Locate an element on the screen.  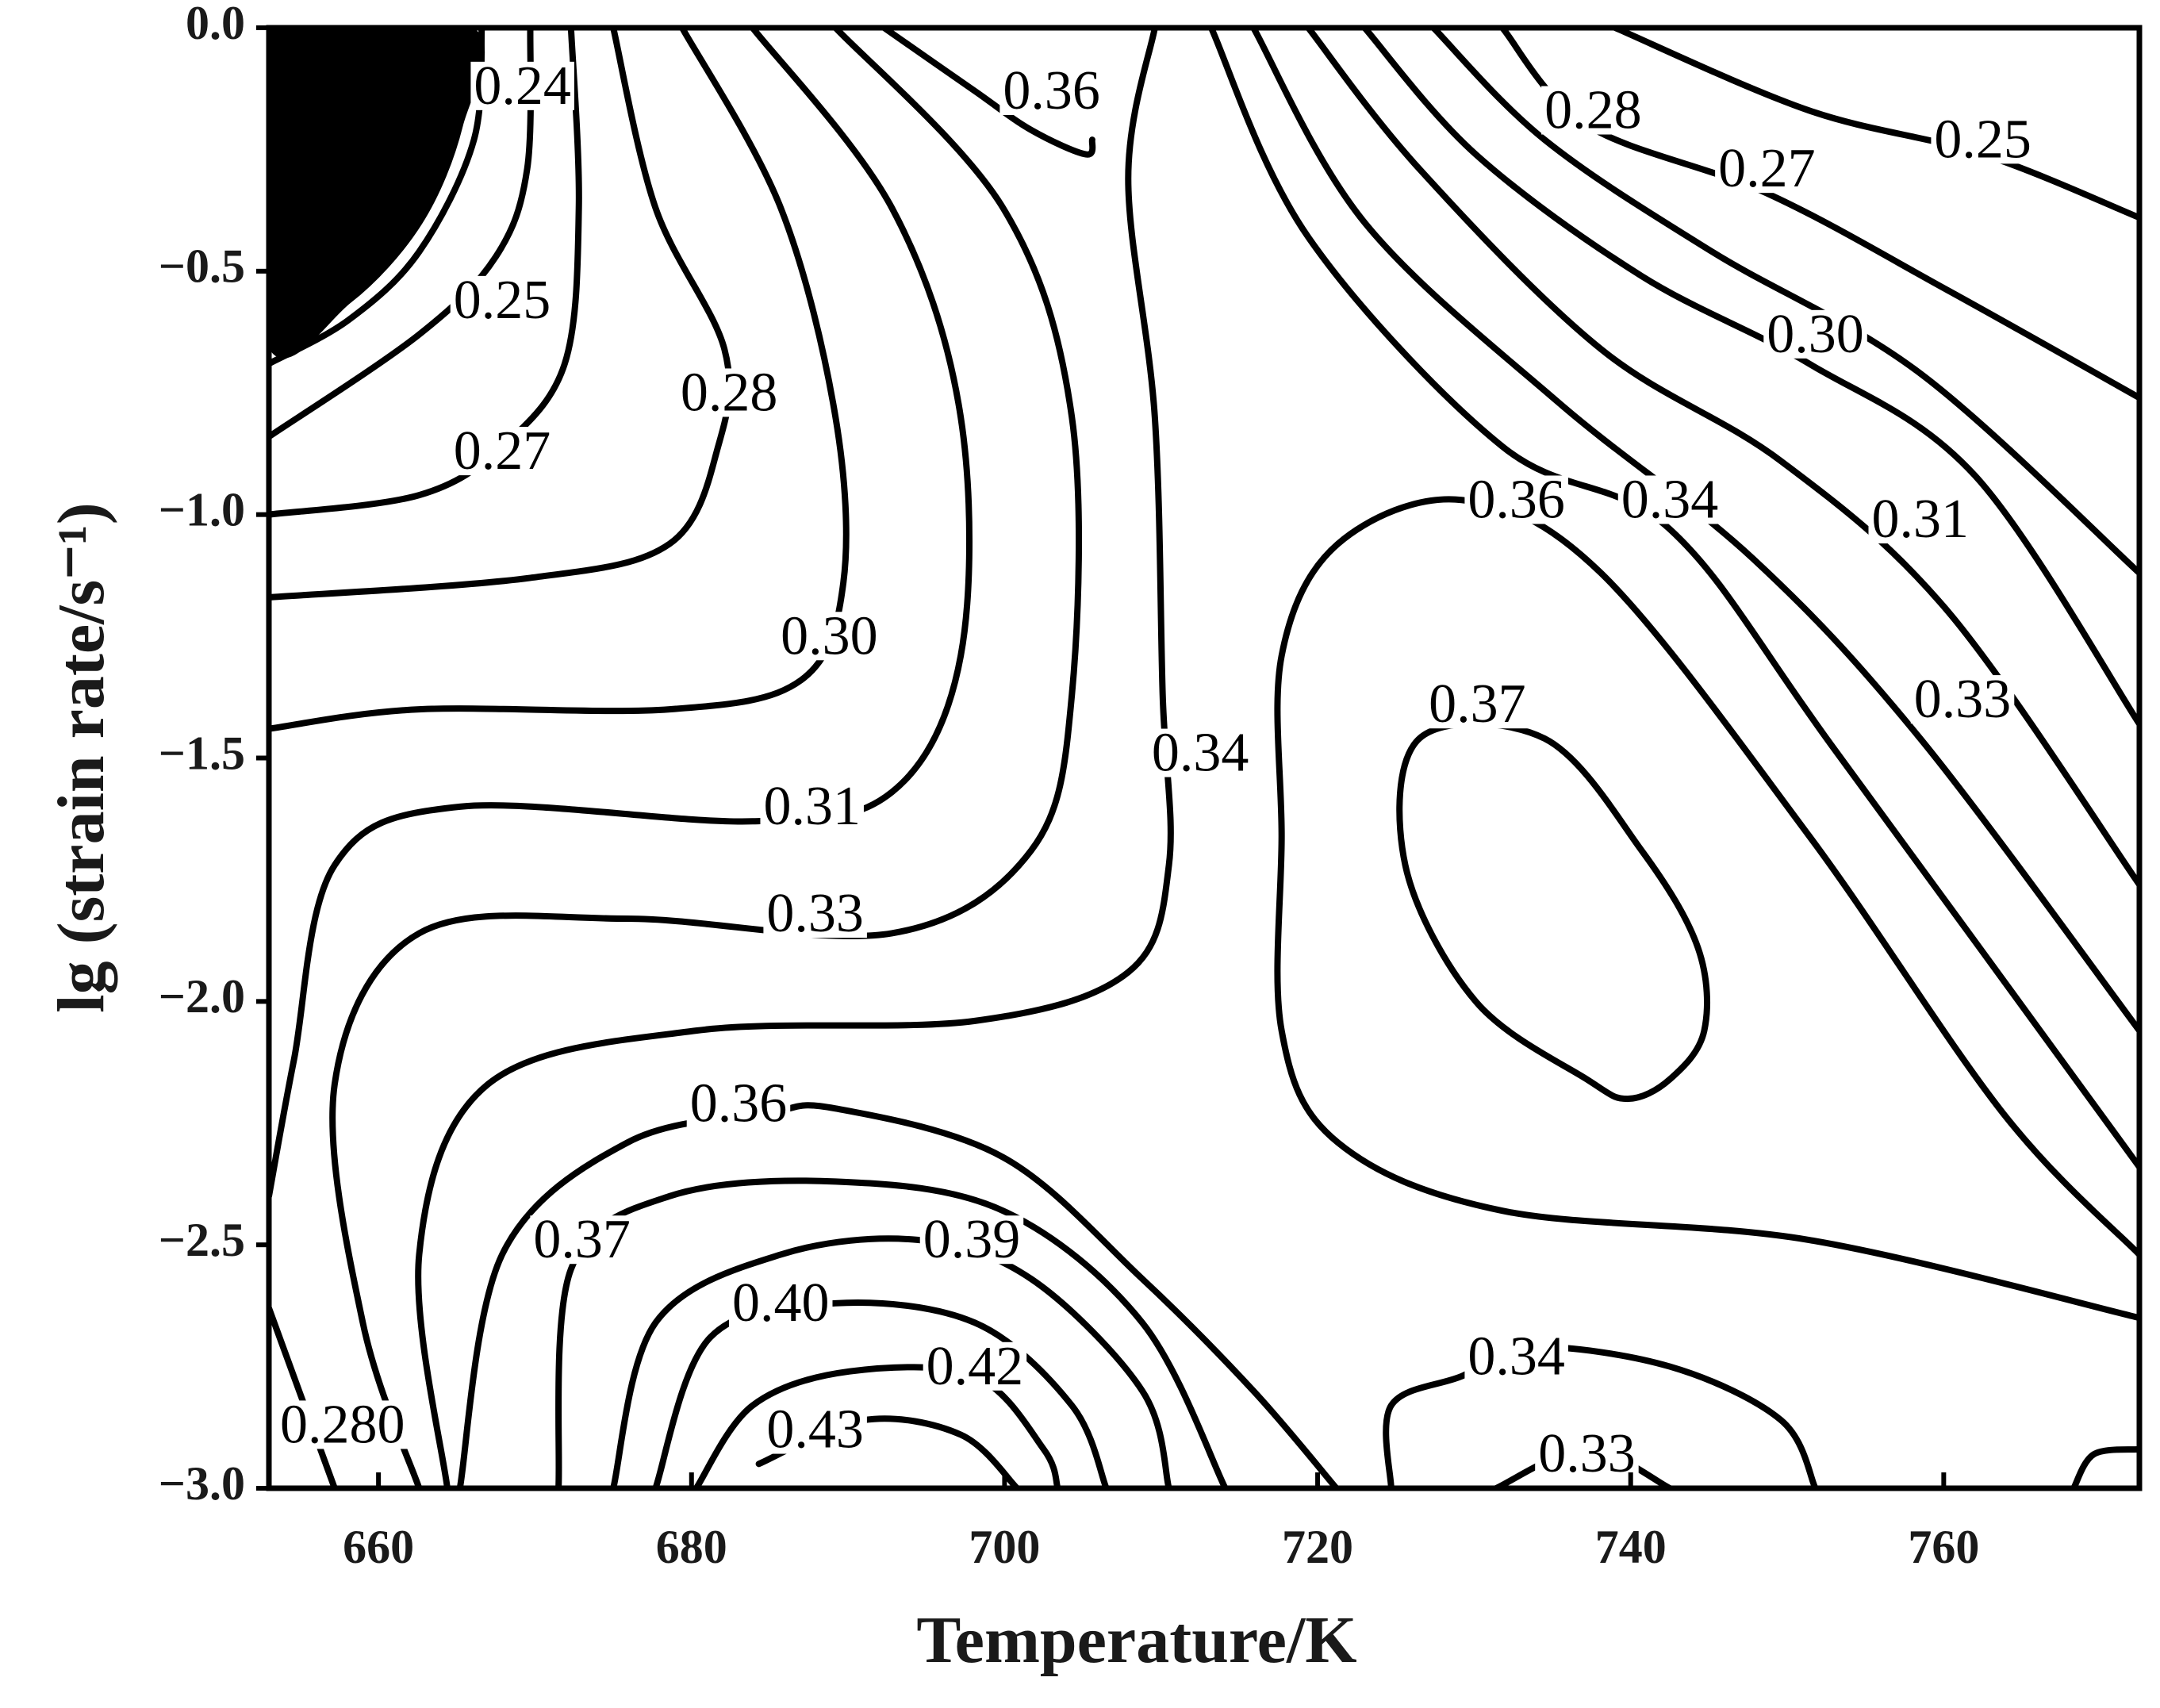
y-tick-label: 0.0 is located at coordinates (216, 24).